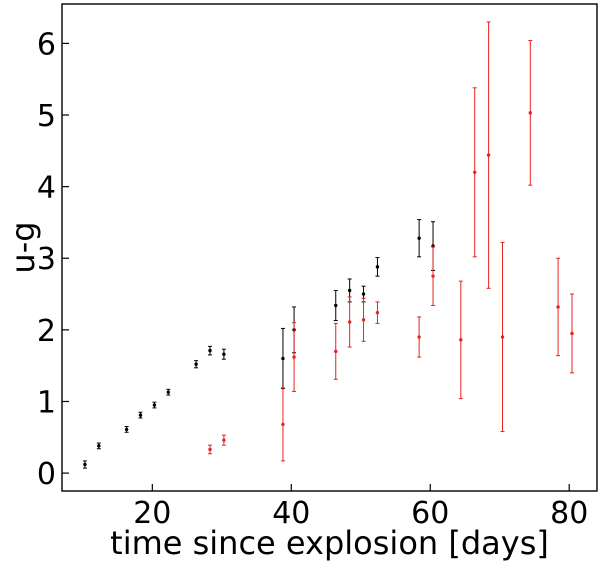 Image resolution: width=600 pixels, height=564 pixels. What do you see at coordinates (46, 188) in the screenshot?
I see `y-tick-label: 4` at bounding box center [46, 188].